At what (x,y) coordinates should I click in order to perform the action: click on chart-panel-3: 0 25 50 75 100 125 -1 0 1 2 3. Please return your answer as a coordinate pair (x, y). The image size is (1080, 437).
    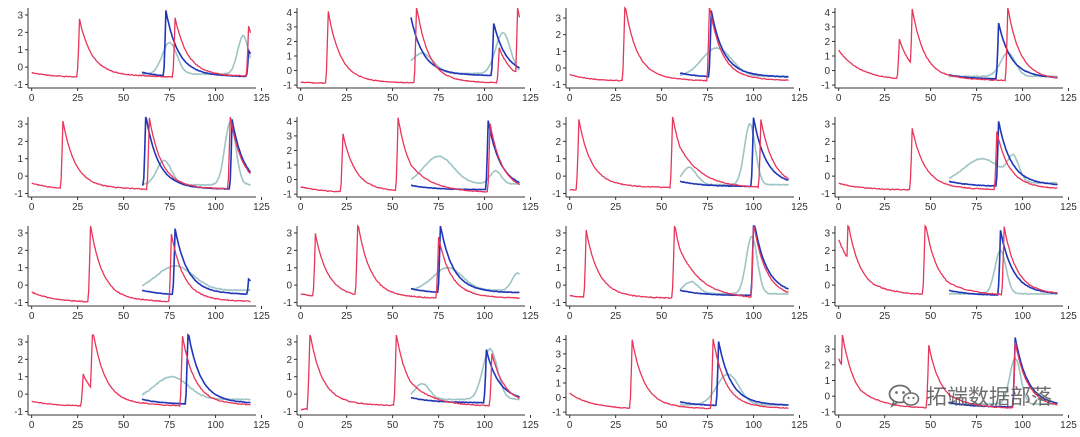
    Looking at the image, I should click on (680, 55).